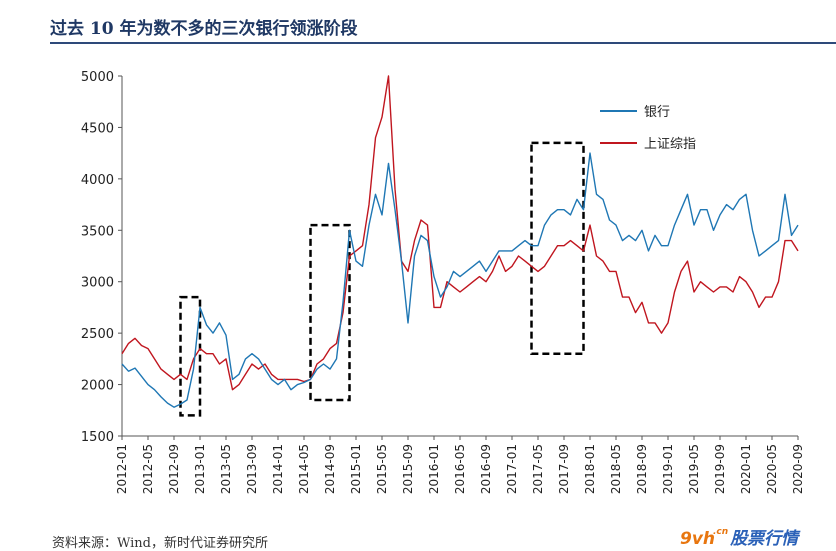  I want to click on legend-label-index: 上证综指, so click(670, 144).